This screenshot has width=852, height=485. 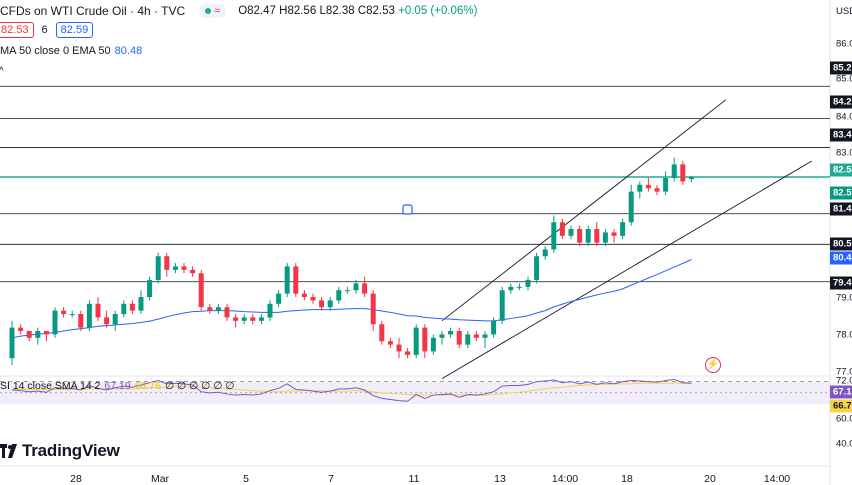 What do you see at coordinates (93, 11) in the screenshot?
I see `symbol-title: CFDs on WTI Crude Oil · 4h · TVC` at bounding box center [93, 11].